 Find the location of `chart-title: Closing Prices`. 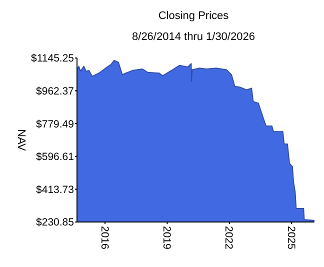

chart-title: Closing Prices is located at coordinates (194, 16).